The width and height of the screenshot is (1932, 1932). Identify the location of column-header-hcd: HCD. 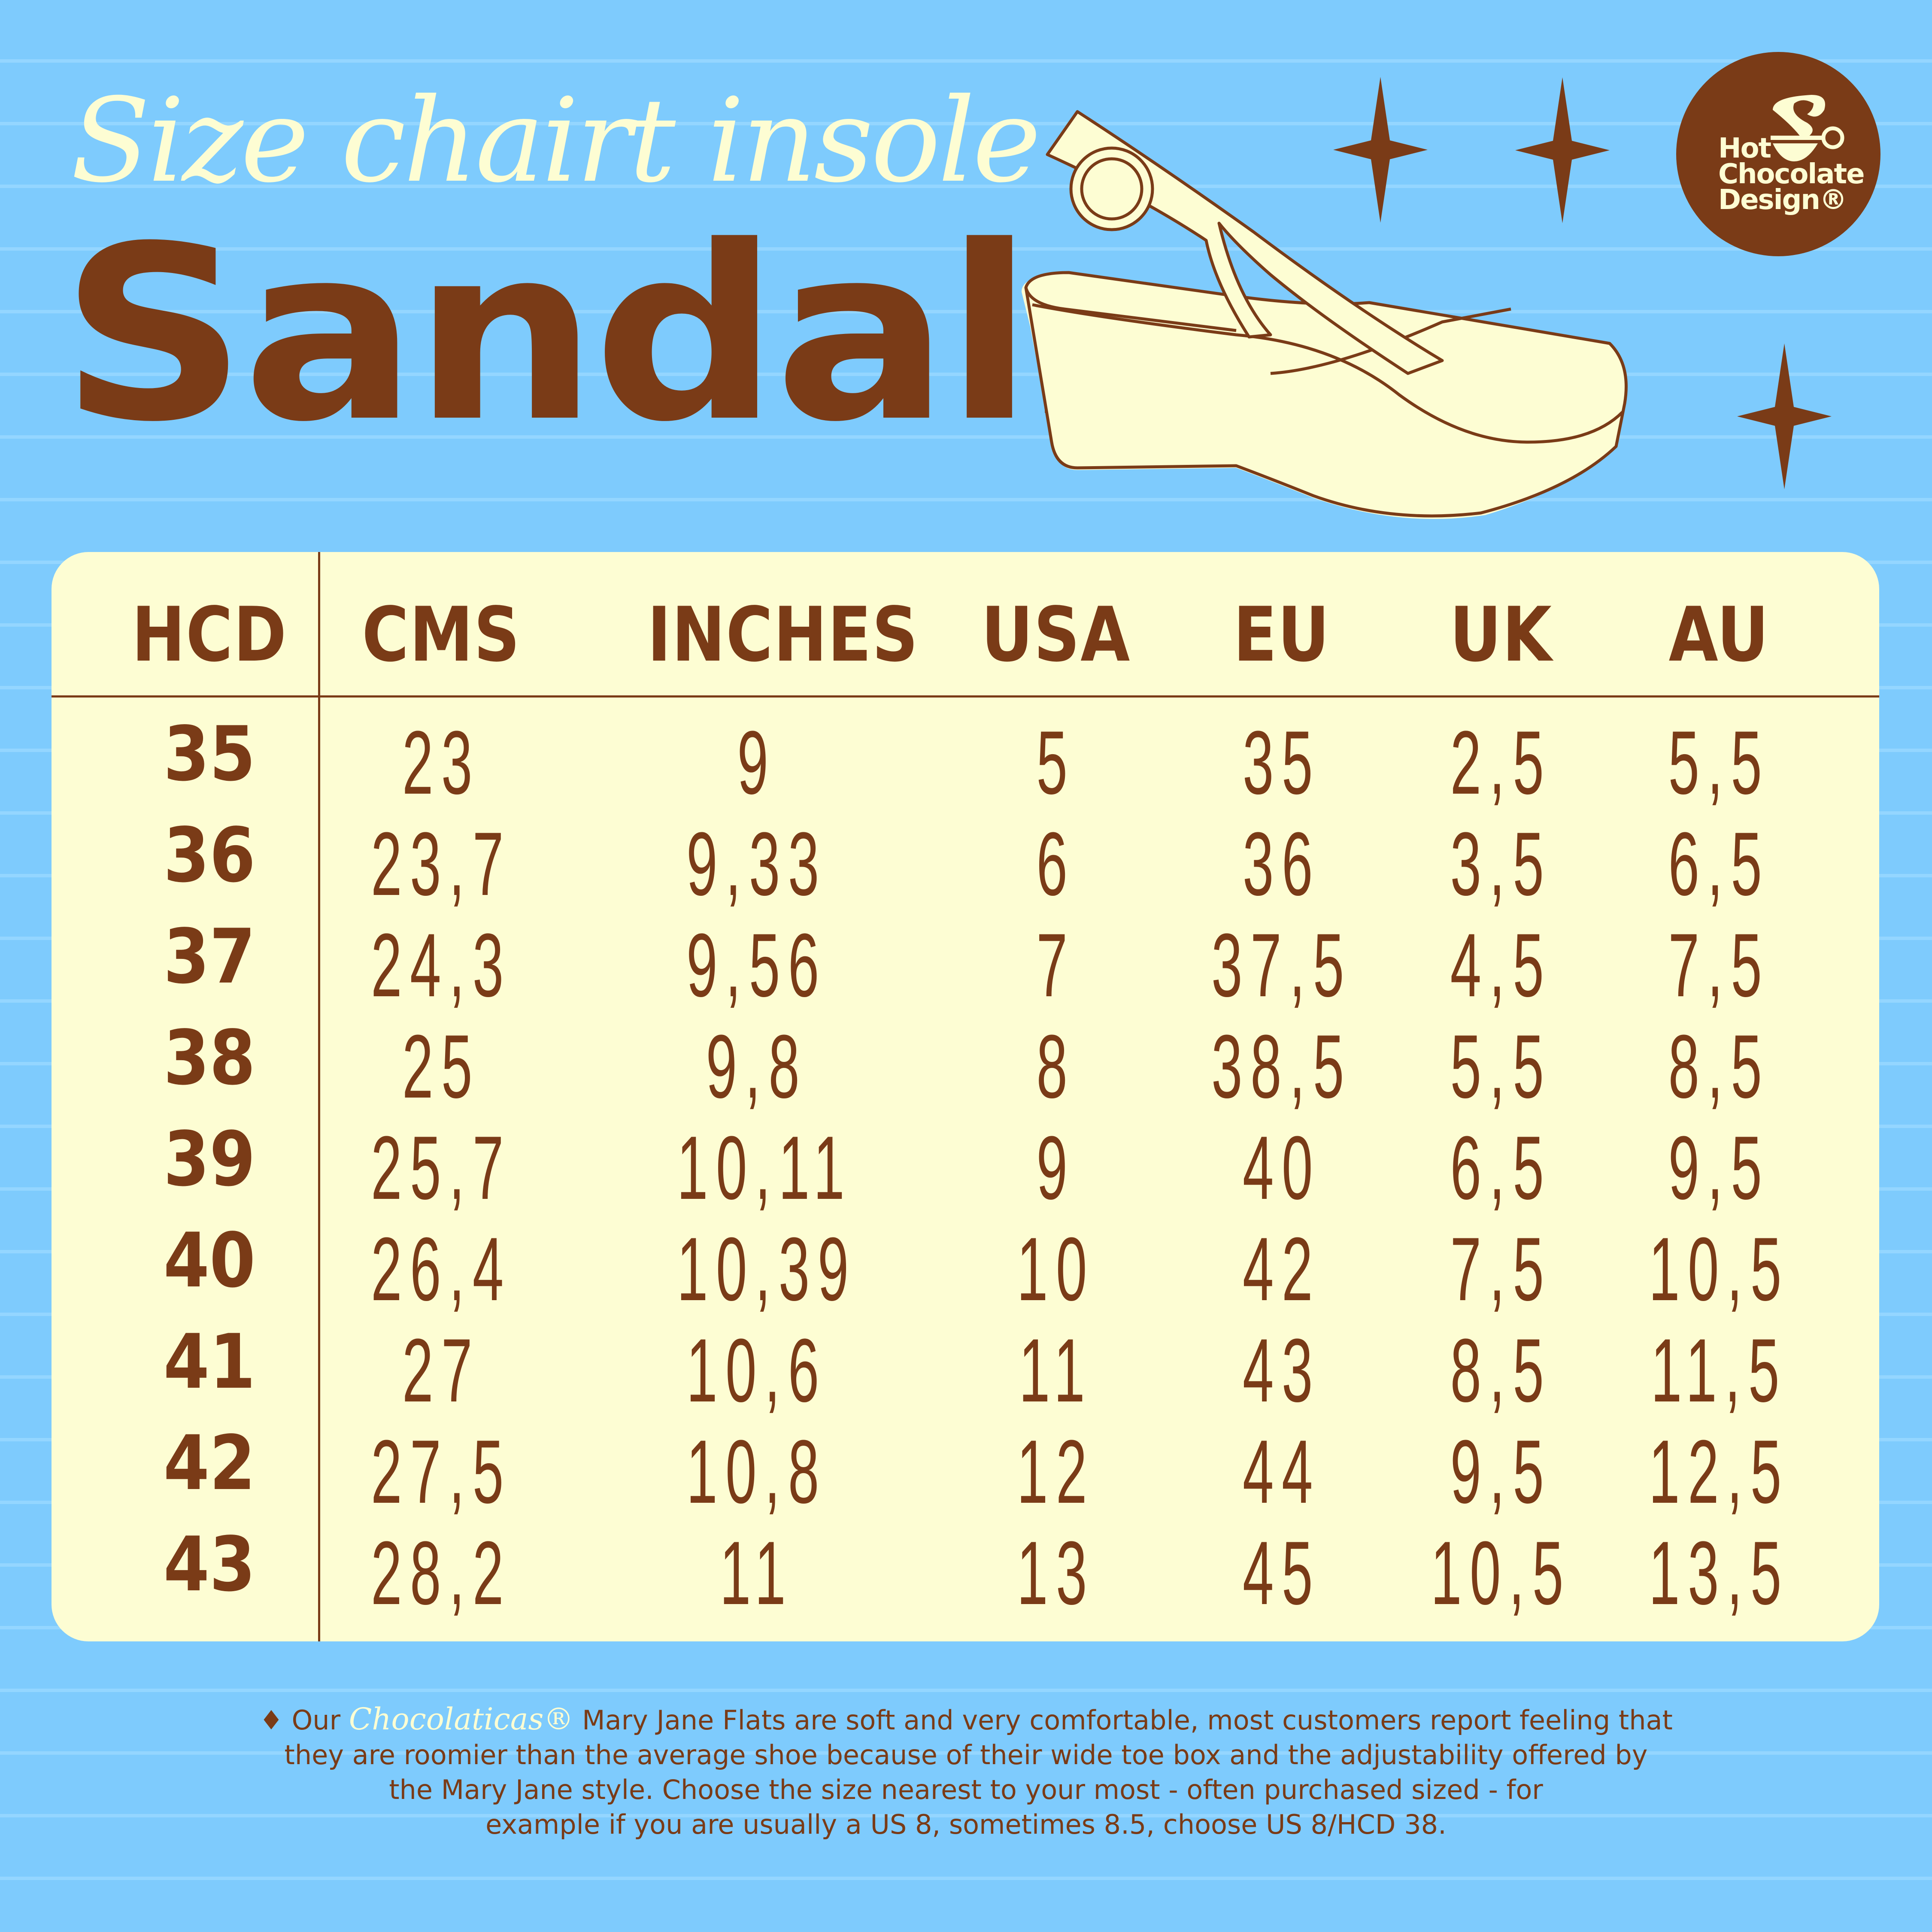
(209, 635).